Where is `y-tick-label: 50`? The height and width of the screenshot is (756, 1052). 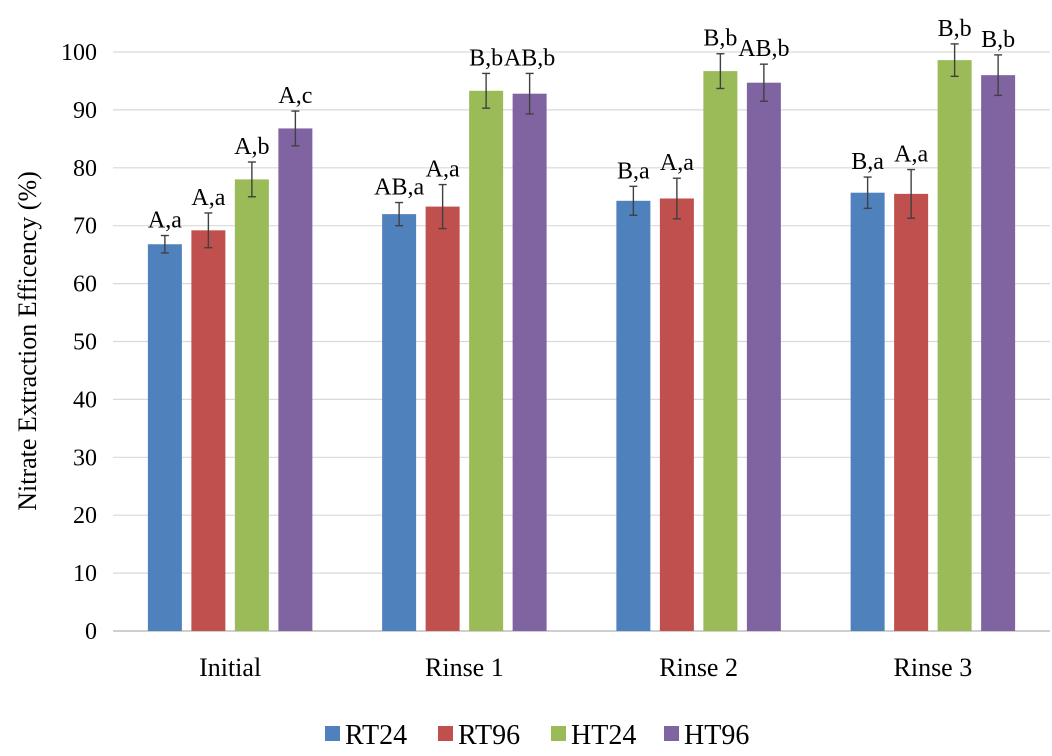 y-tick-label: 50 is located at coordinates (85, 343).